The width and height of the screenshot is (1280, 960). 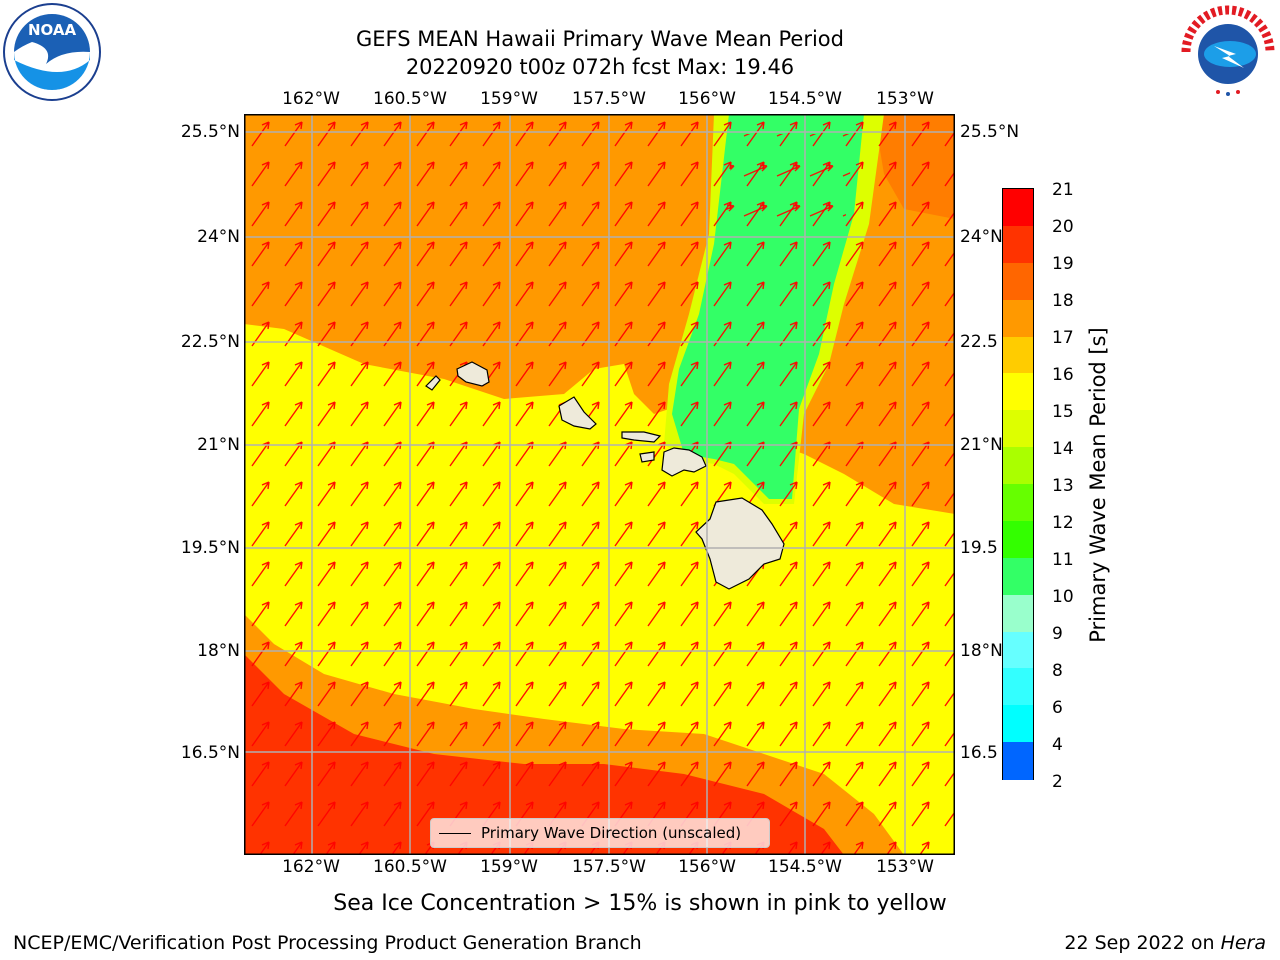 I want to click on colorbar-tick: 16, so click(x=1063, y=375).